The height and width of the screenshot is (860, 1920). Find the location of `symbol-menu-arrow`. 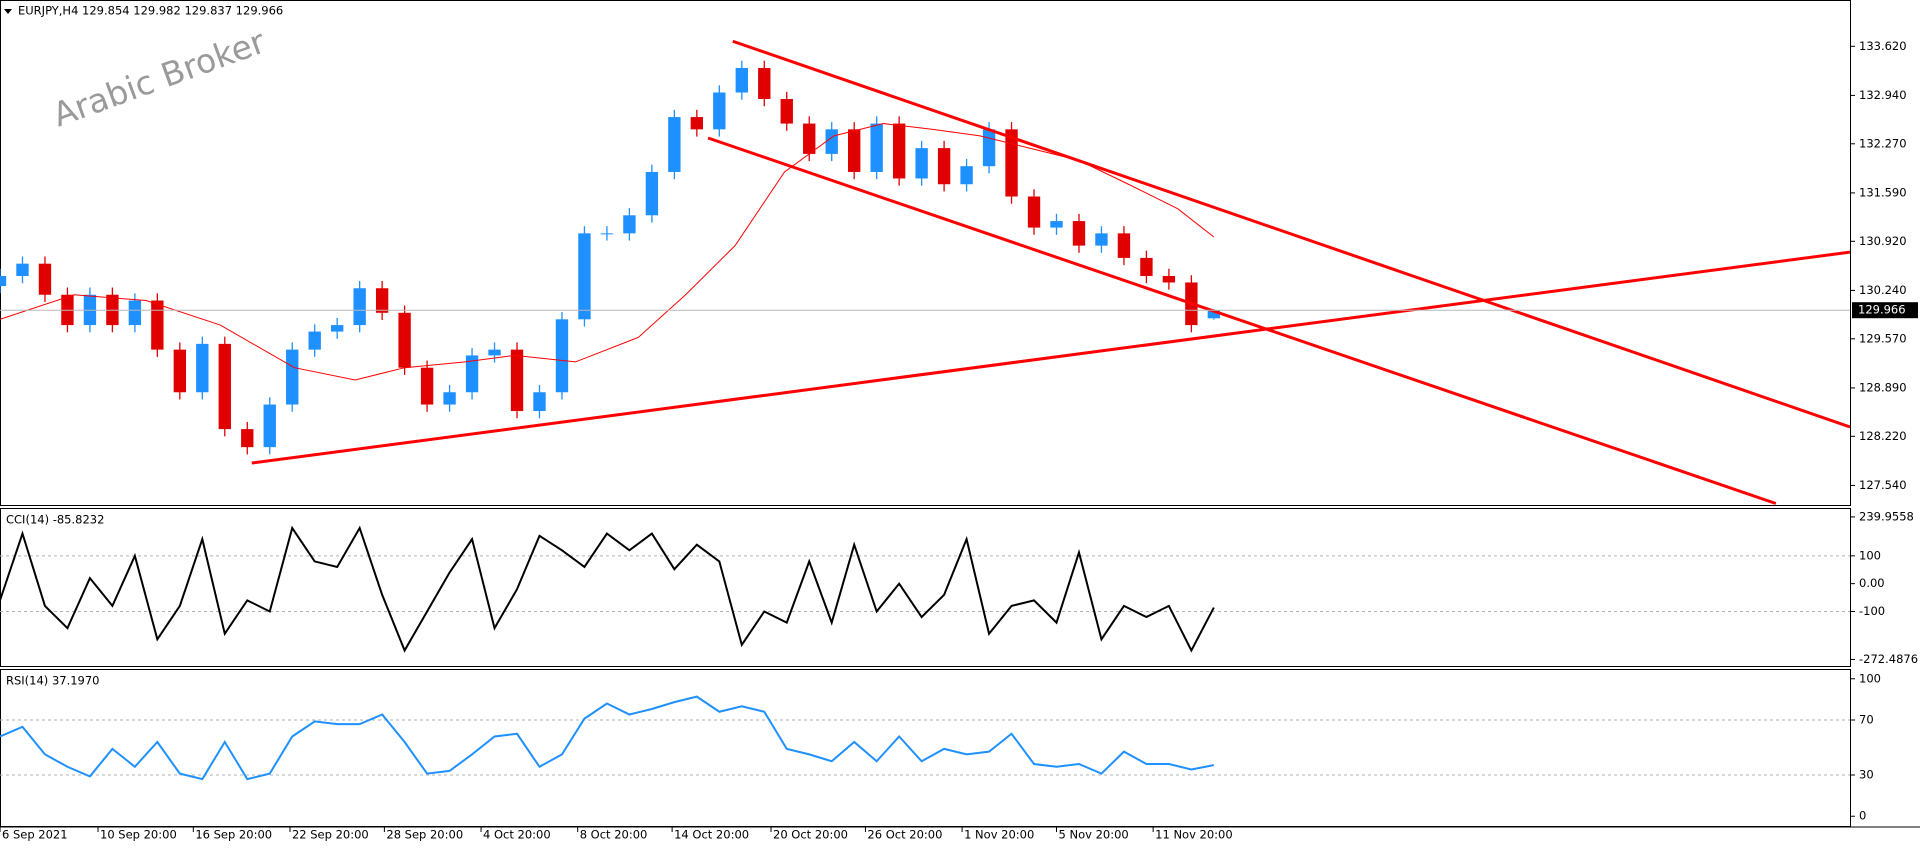

symbol-menu-arrow is located at coordinates (8, 11).